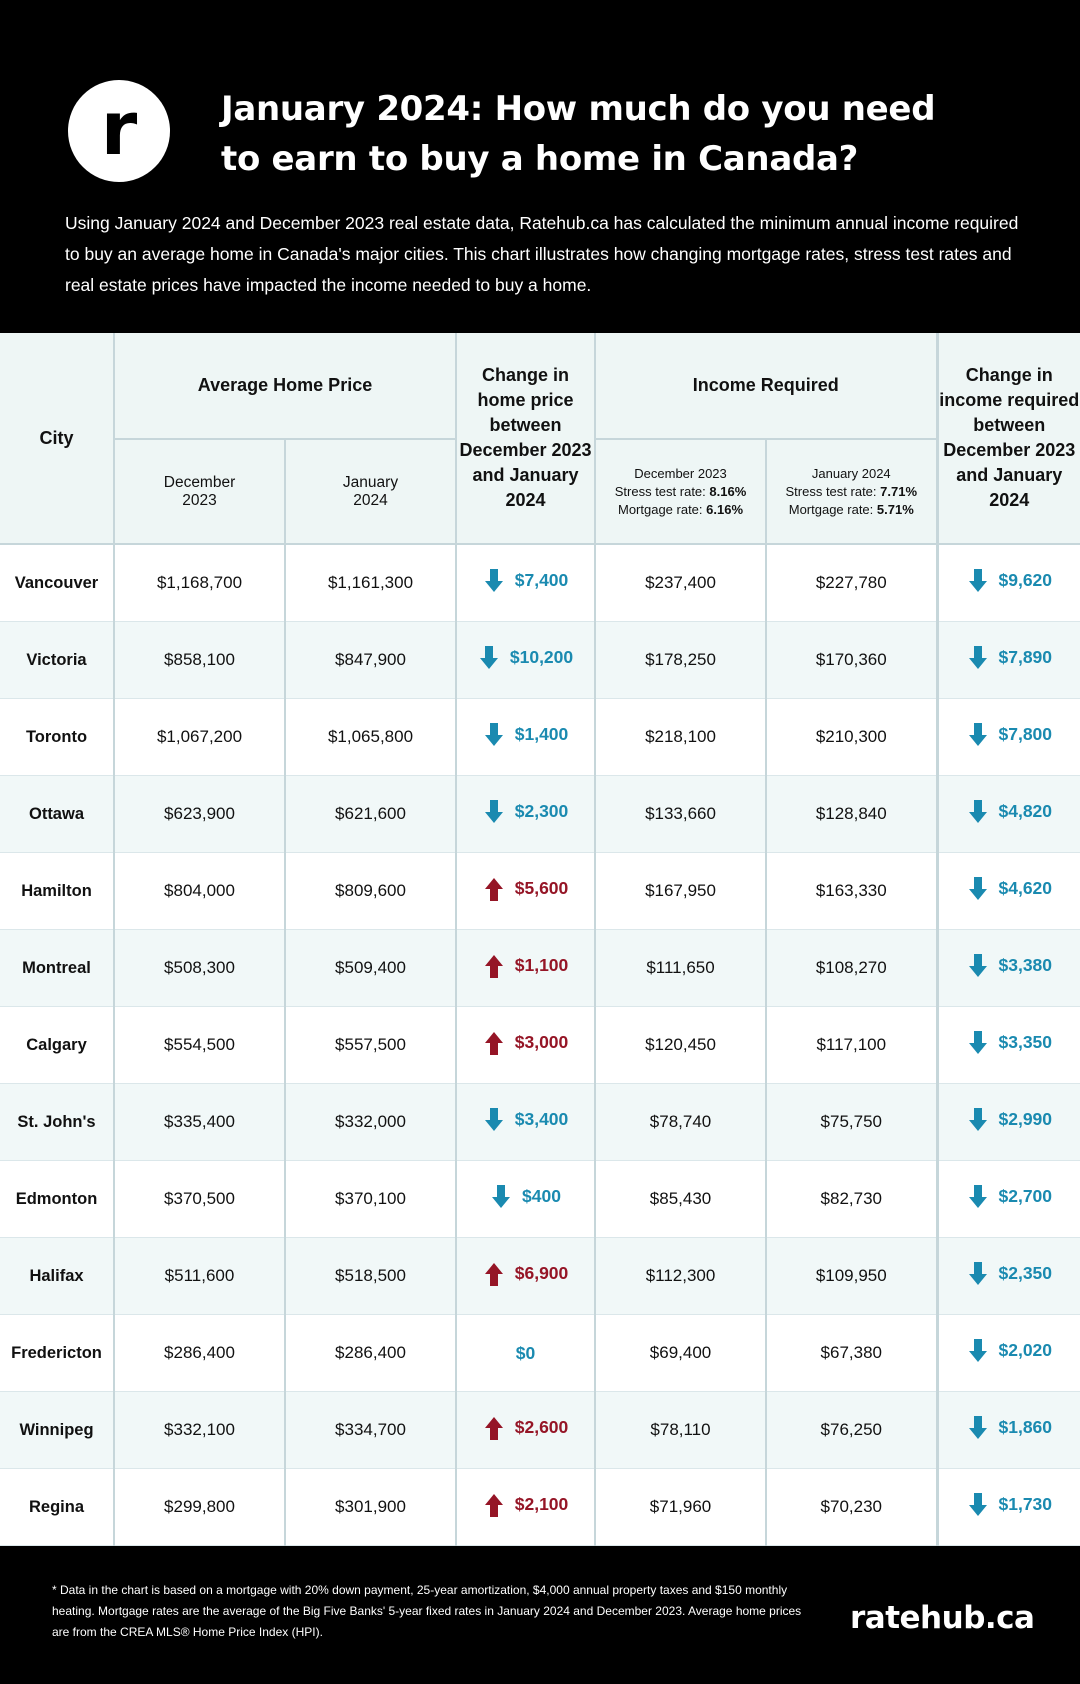  I want to click on price-change-value: $0, so click(525, 1352).